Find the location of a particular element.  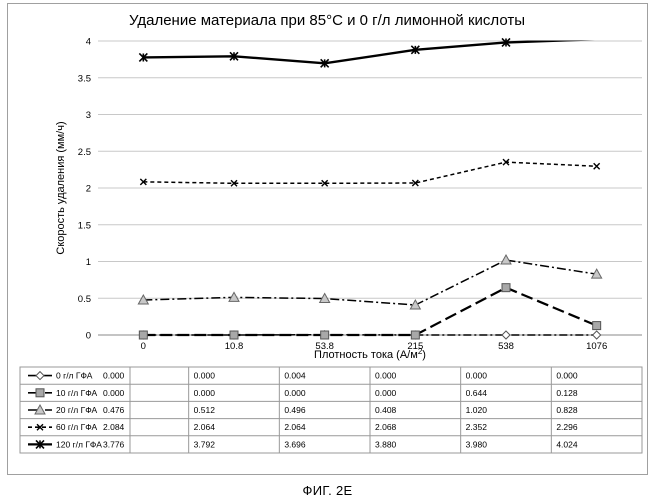

x-tick-label: 0 is located at coordinates (143, 346).